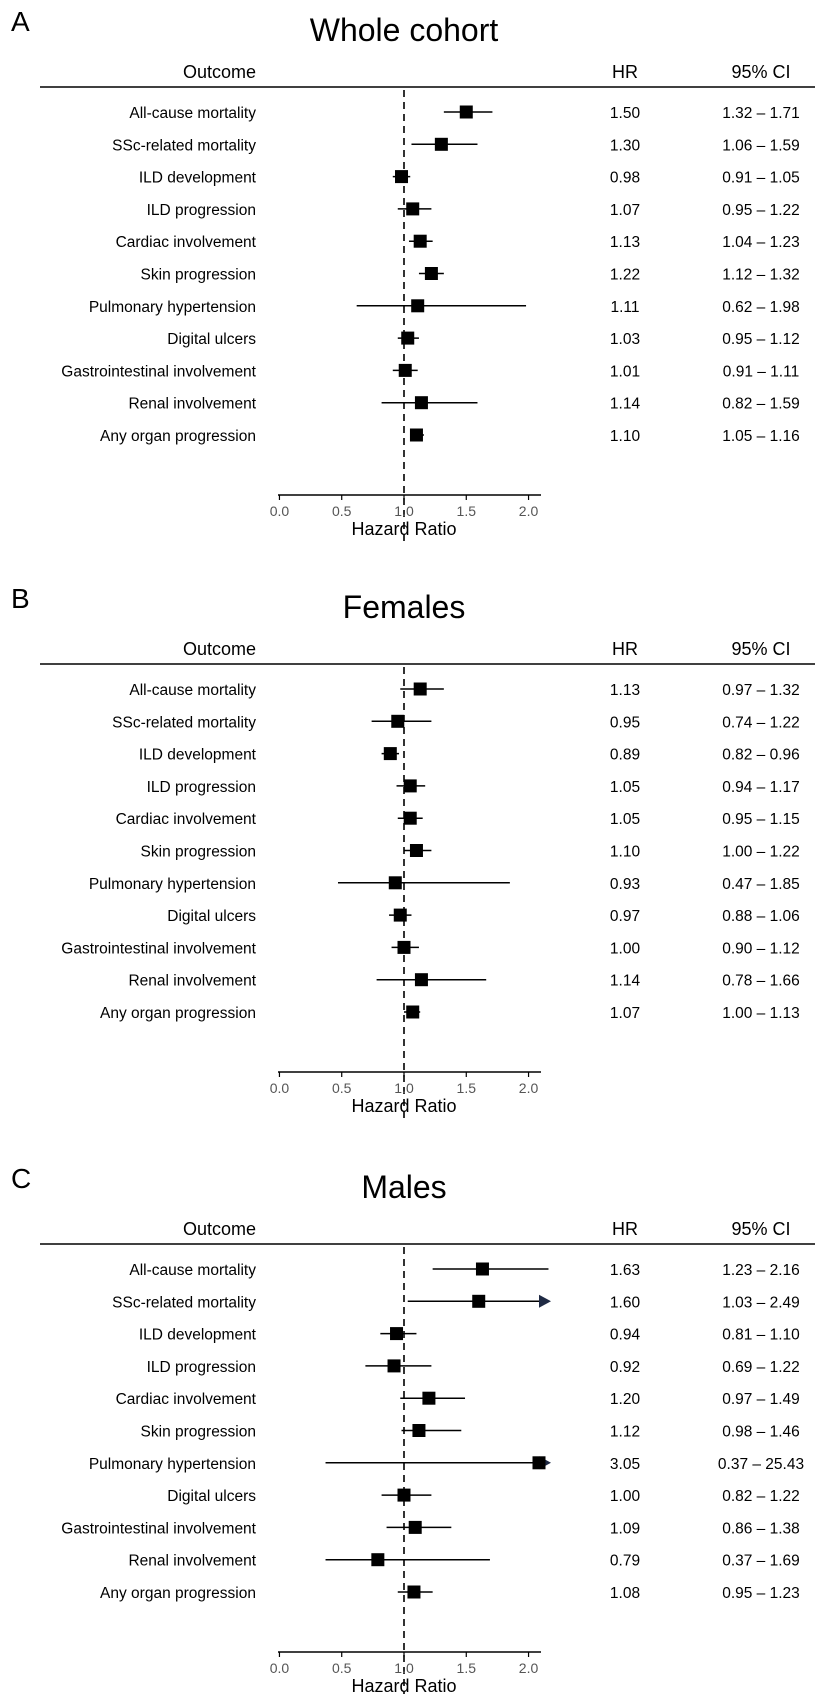 The width and height of the screenshot is (815, 1694). Describe the element at coordinates (403, 1187) in the screenshot. I see `panel-title: Males` at that location.